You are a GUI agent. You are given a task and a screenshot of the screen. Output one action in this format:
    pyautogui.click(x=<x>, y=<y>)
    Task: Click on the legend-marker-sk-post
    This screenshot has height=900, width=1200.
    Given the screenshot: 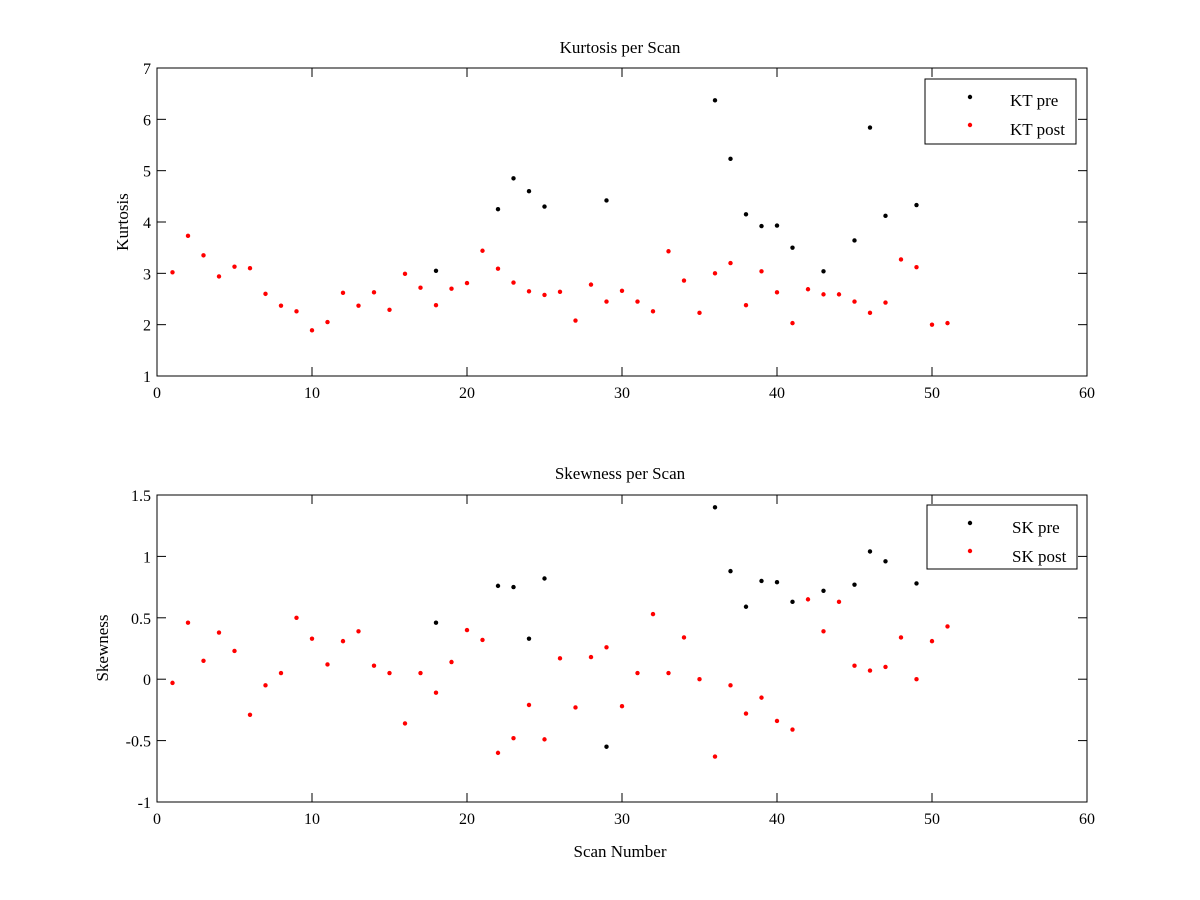 What is the action you would take?
    pyautogui.click(x=970, y=551)
    